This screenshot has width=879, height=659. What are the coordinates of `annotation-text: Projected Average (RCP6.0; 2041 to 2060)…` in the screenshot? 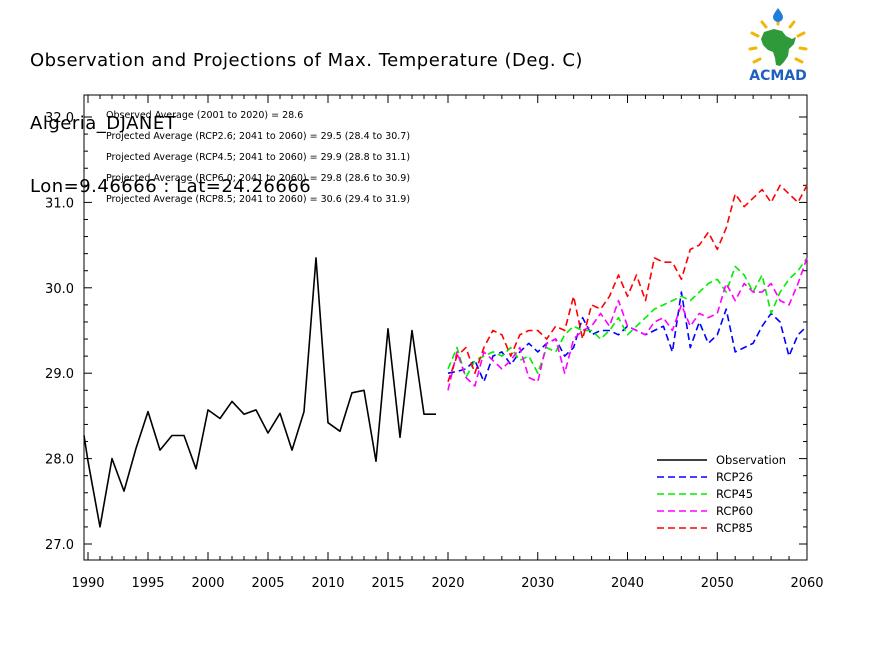 It's located at (258, 178).